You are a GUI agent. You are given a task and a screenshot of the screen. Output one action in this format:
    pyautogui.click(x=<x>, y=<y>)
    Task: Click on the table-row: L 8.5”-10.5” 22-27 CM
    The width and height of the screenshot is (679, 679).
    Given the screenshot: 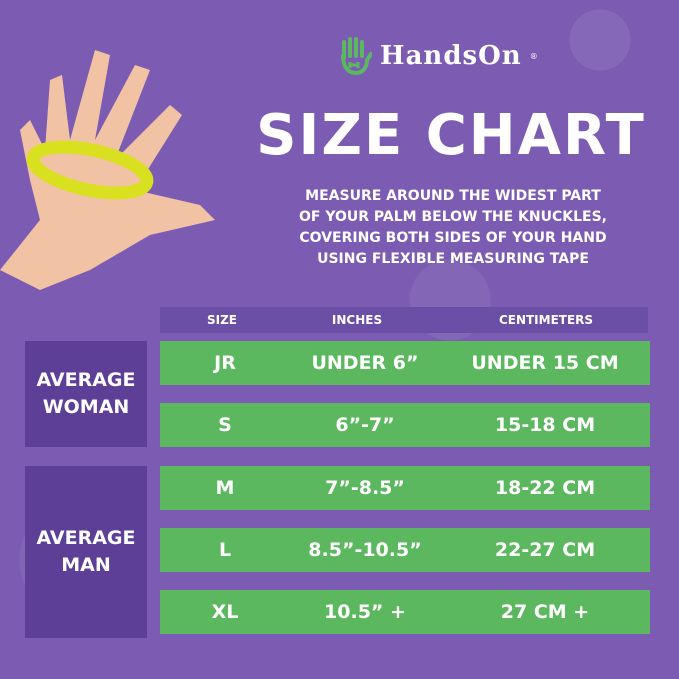 What is the action you would take?
    pyautogui.click(x=405, y=550)
    